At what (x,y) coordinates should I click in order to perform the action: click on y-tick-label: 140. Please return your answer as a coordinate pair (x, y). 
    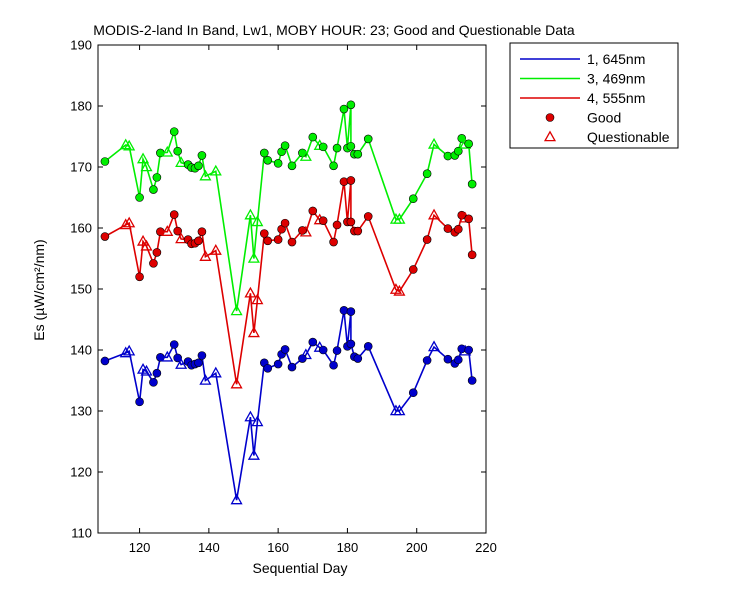
    Looking at the image, I should click on (81, 350).